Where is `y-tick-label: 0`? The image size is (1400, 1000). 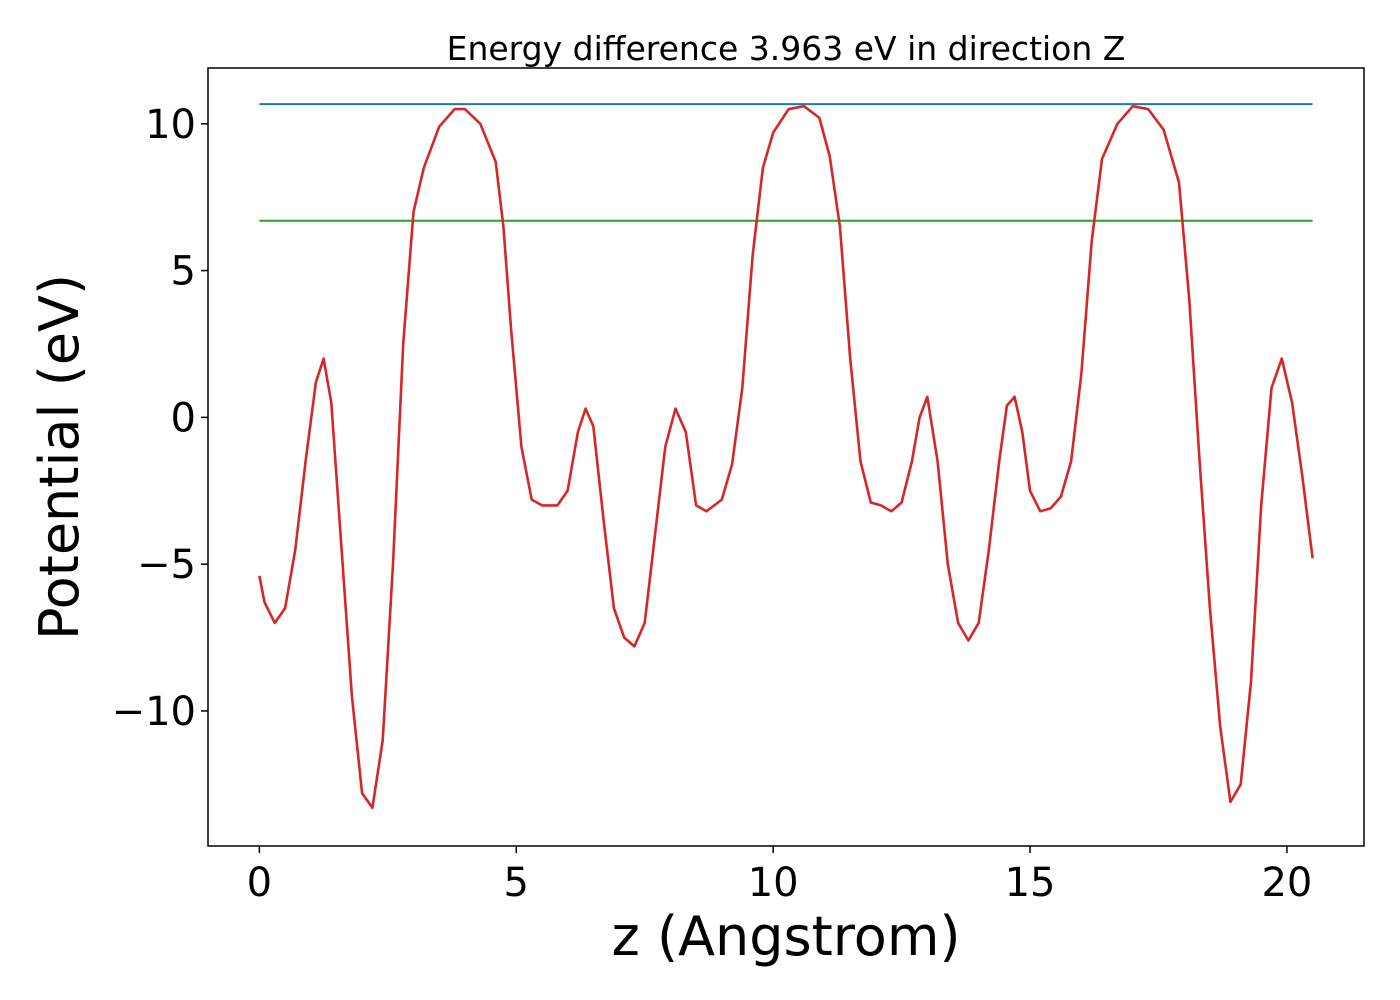 y-tick-label: 0 is located at coordinates (183, 418).